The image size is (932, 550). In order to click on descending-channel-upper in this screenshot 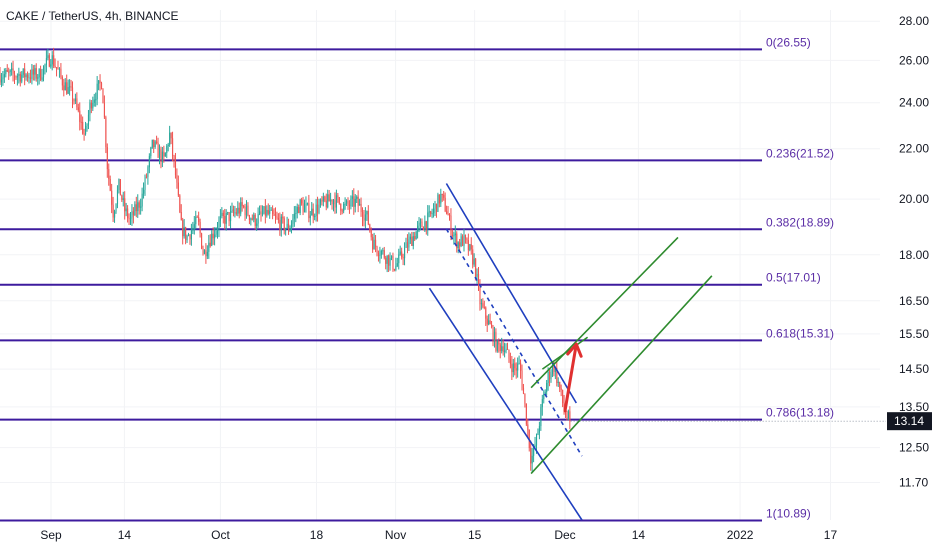, I will do `click(511, 293)`.